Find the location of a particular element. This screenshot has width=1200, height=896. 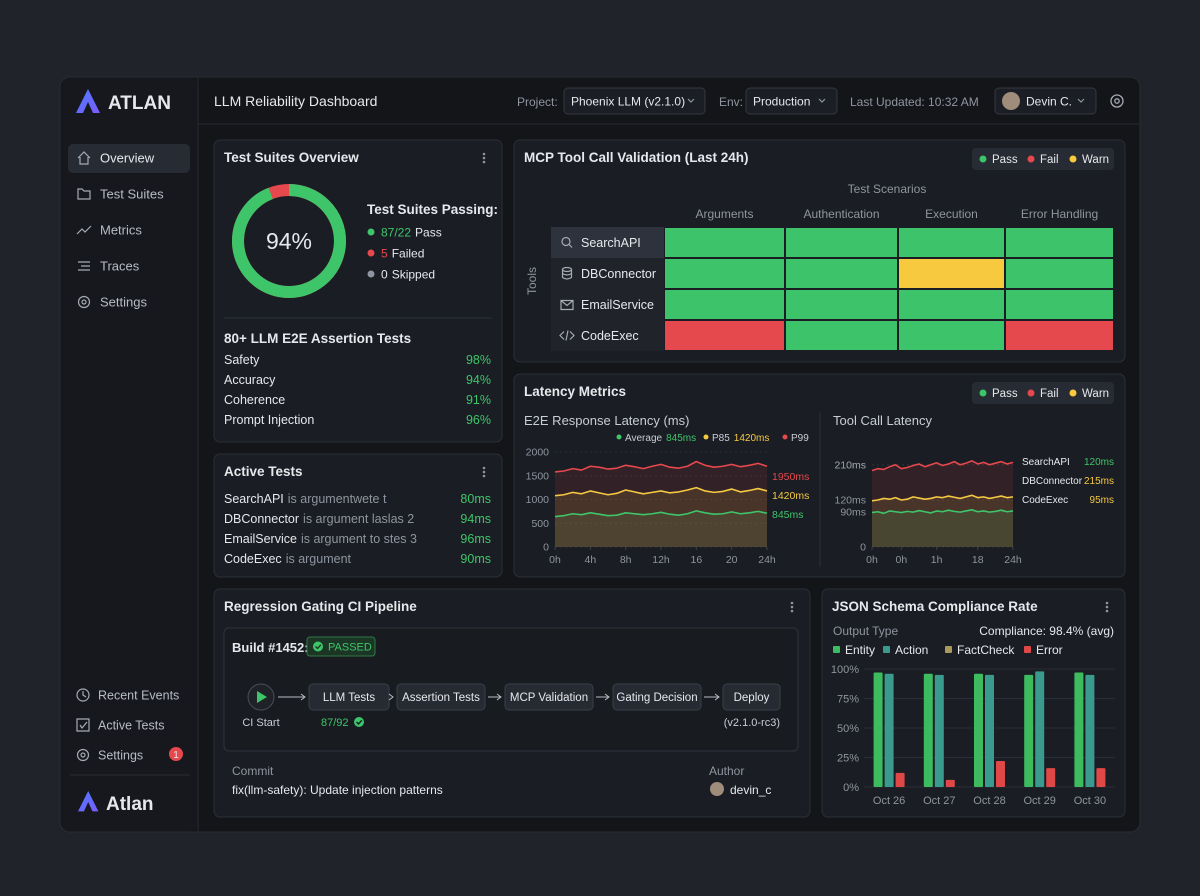

legend-label: Entity is located at coordinates (860, 650).